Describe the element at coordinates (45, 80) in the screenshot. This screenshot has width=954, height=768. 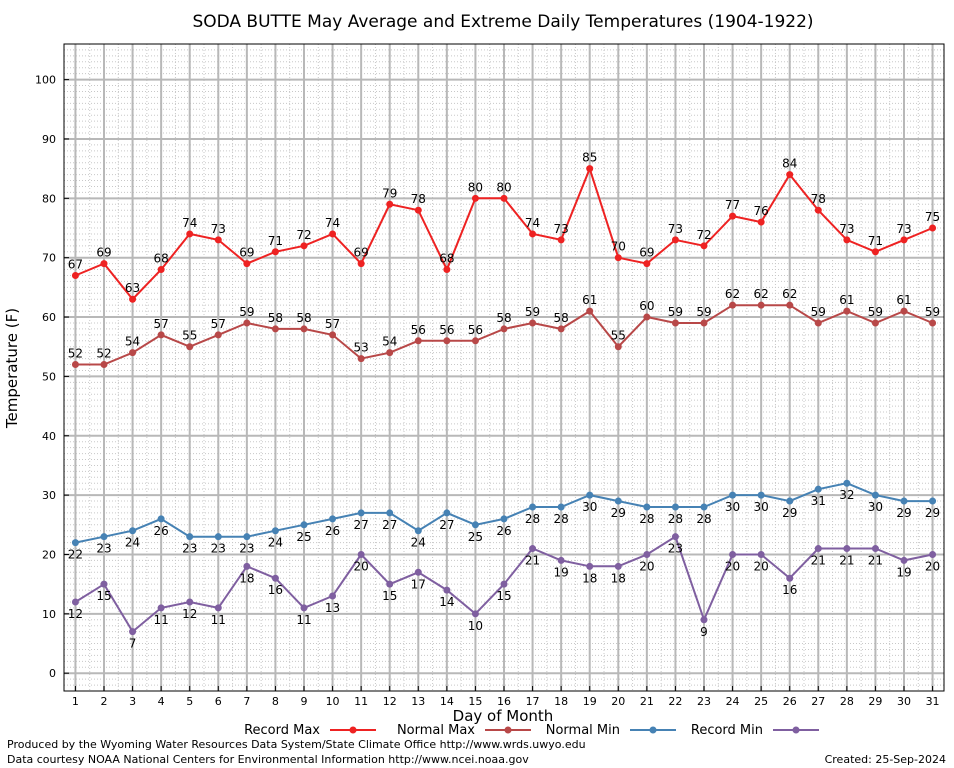
I see `y-tick-label: 100` at that location.